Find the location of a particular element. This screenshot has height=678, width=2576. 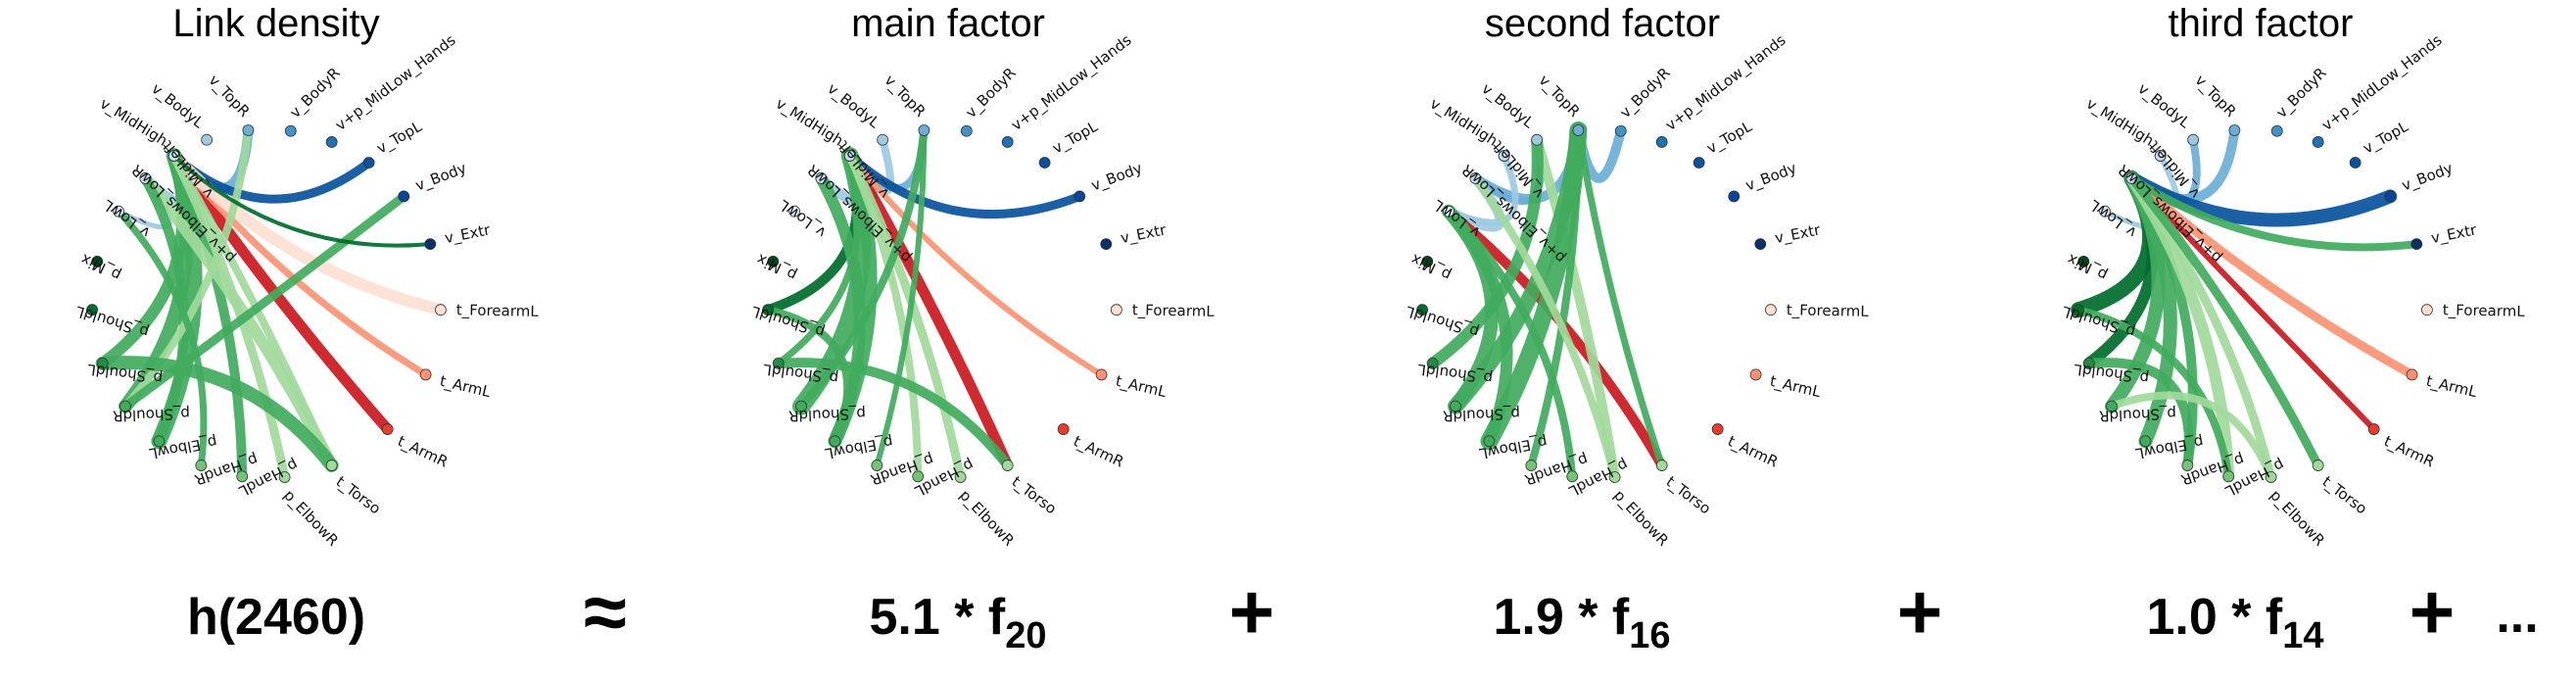

term-main-subscript: 20 is located at coordinates (1026, 635).